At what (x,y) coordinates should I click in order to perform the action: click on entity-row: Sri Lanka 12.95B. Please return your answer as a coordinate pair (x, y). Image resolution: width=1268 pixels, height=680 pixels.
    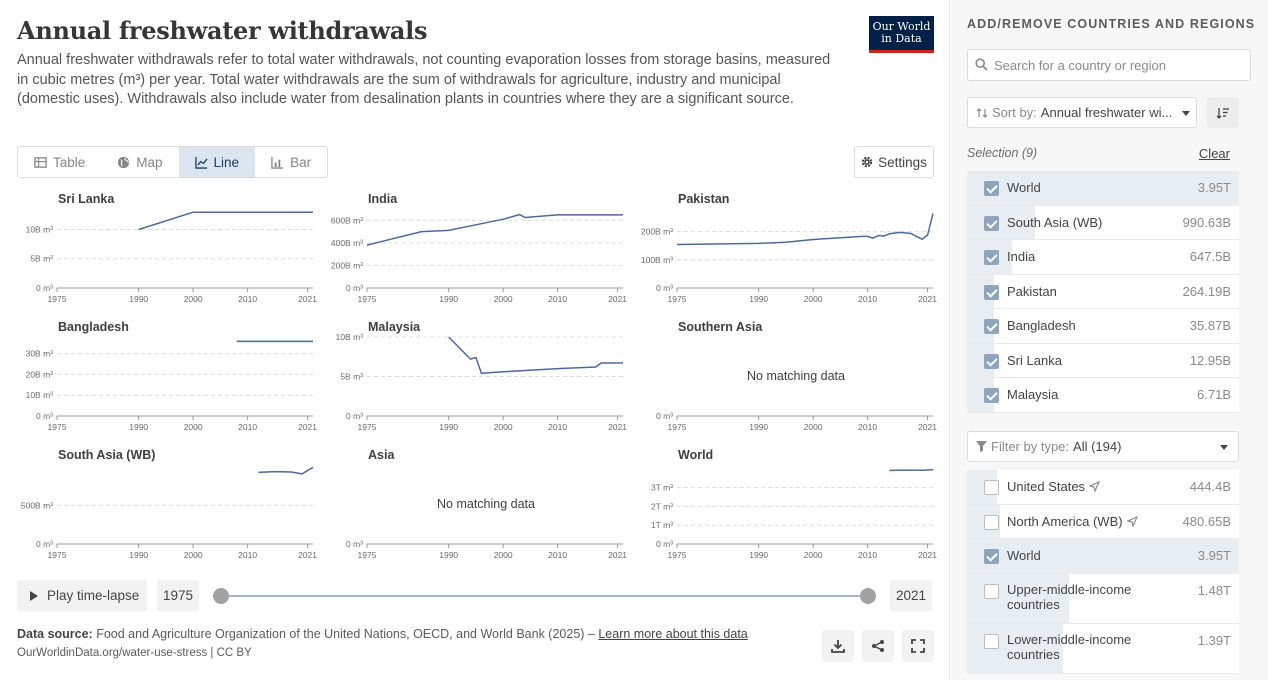
    Looking at the image, I should click on (1103, 360).